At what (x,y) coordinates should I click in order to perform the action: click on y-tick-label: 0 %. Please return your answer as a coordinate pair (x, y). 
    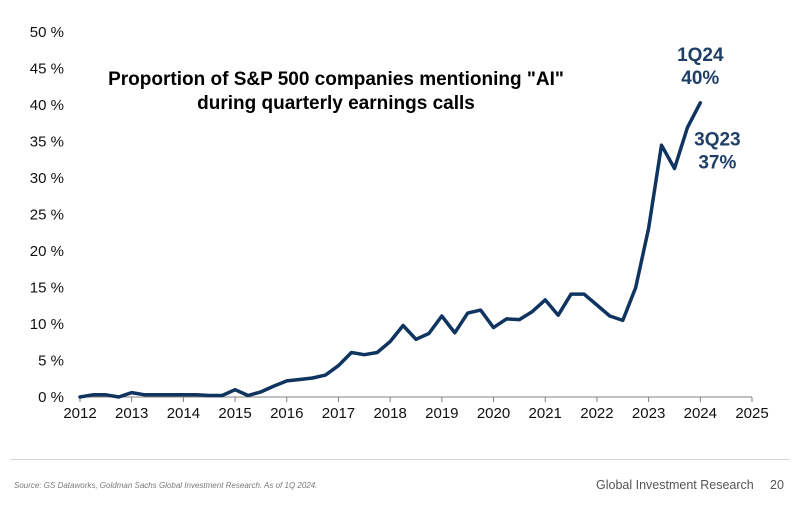
    Looking at the image, I should click on (51, 397).